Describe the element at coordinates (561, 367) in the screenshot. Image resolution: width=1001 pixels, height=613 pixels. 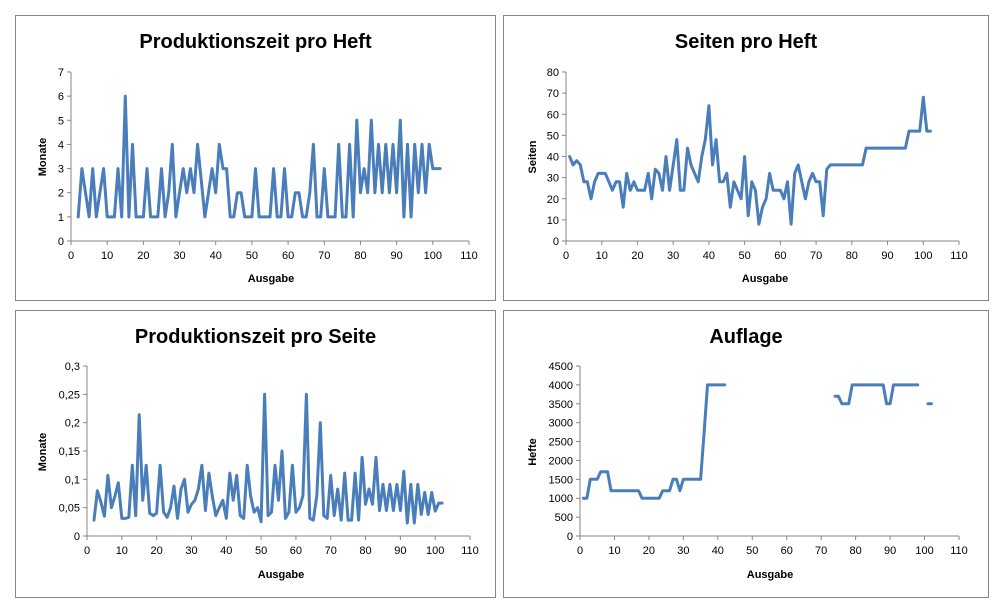
I see `y-tick-label: 4500` at that location.